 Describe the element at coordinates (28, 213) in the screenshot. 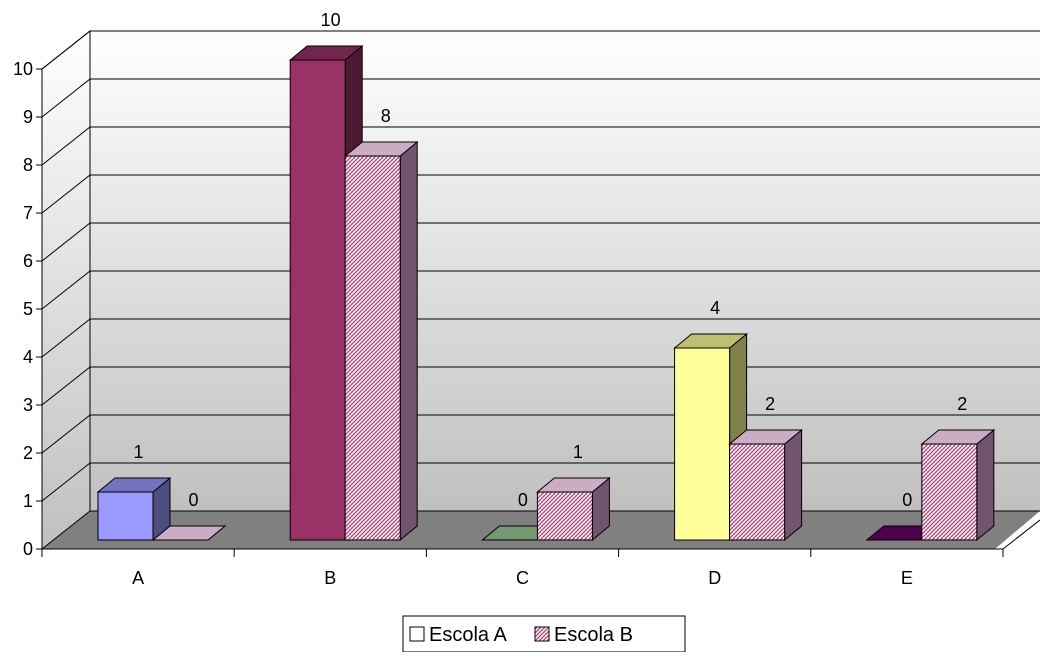

I see `y-tick-label: 7` at that location.